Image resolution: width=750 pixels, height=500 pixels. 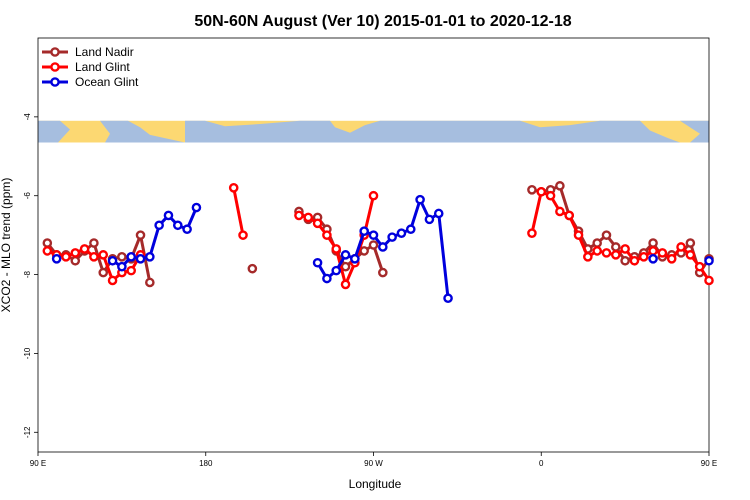 I want to click on x-axis: 90 E 180 90 W 0 90 E, so click(x=373, y=460).